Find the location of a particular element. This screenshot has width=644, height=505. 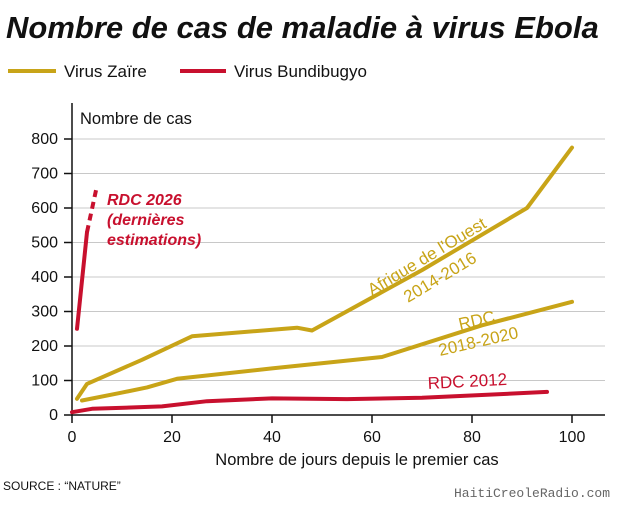

watermark: HaitiCreoleRadio.com is located at coordinates (532, 493).